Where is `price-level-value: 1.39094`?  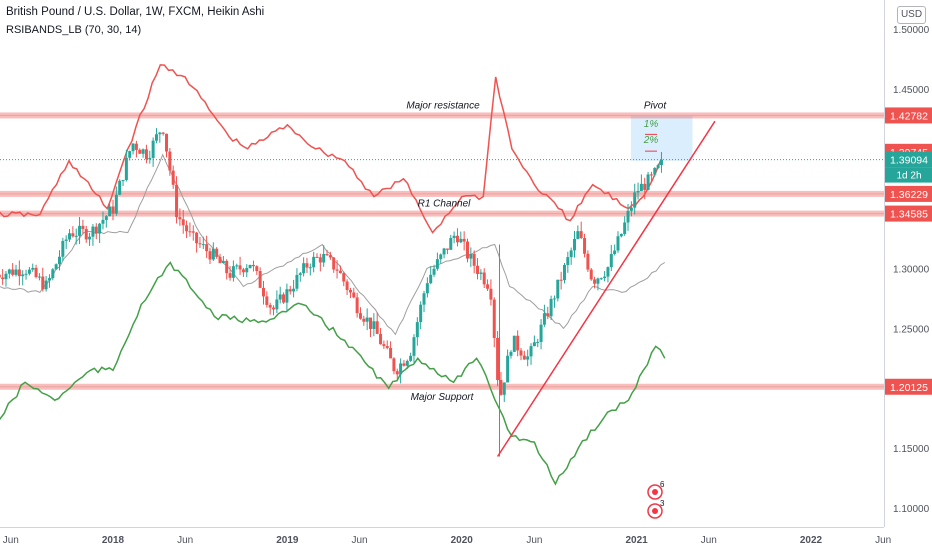 price-level-value: 1.39094 is located at coordinates (909, 161).